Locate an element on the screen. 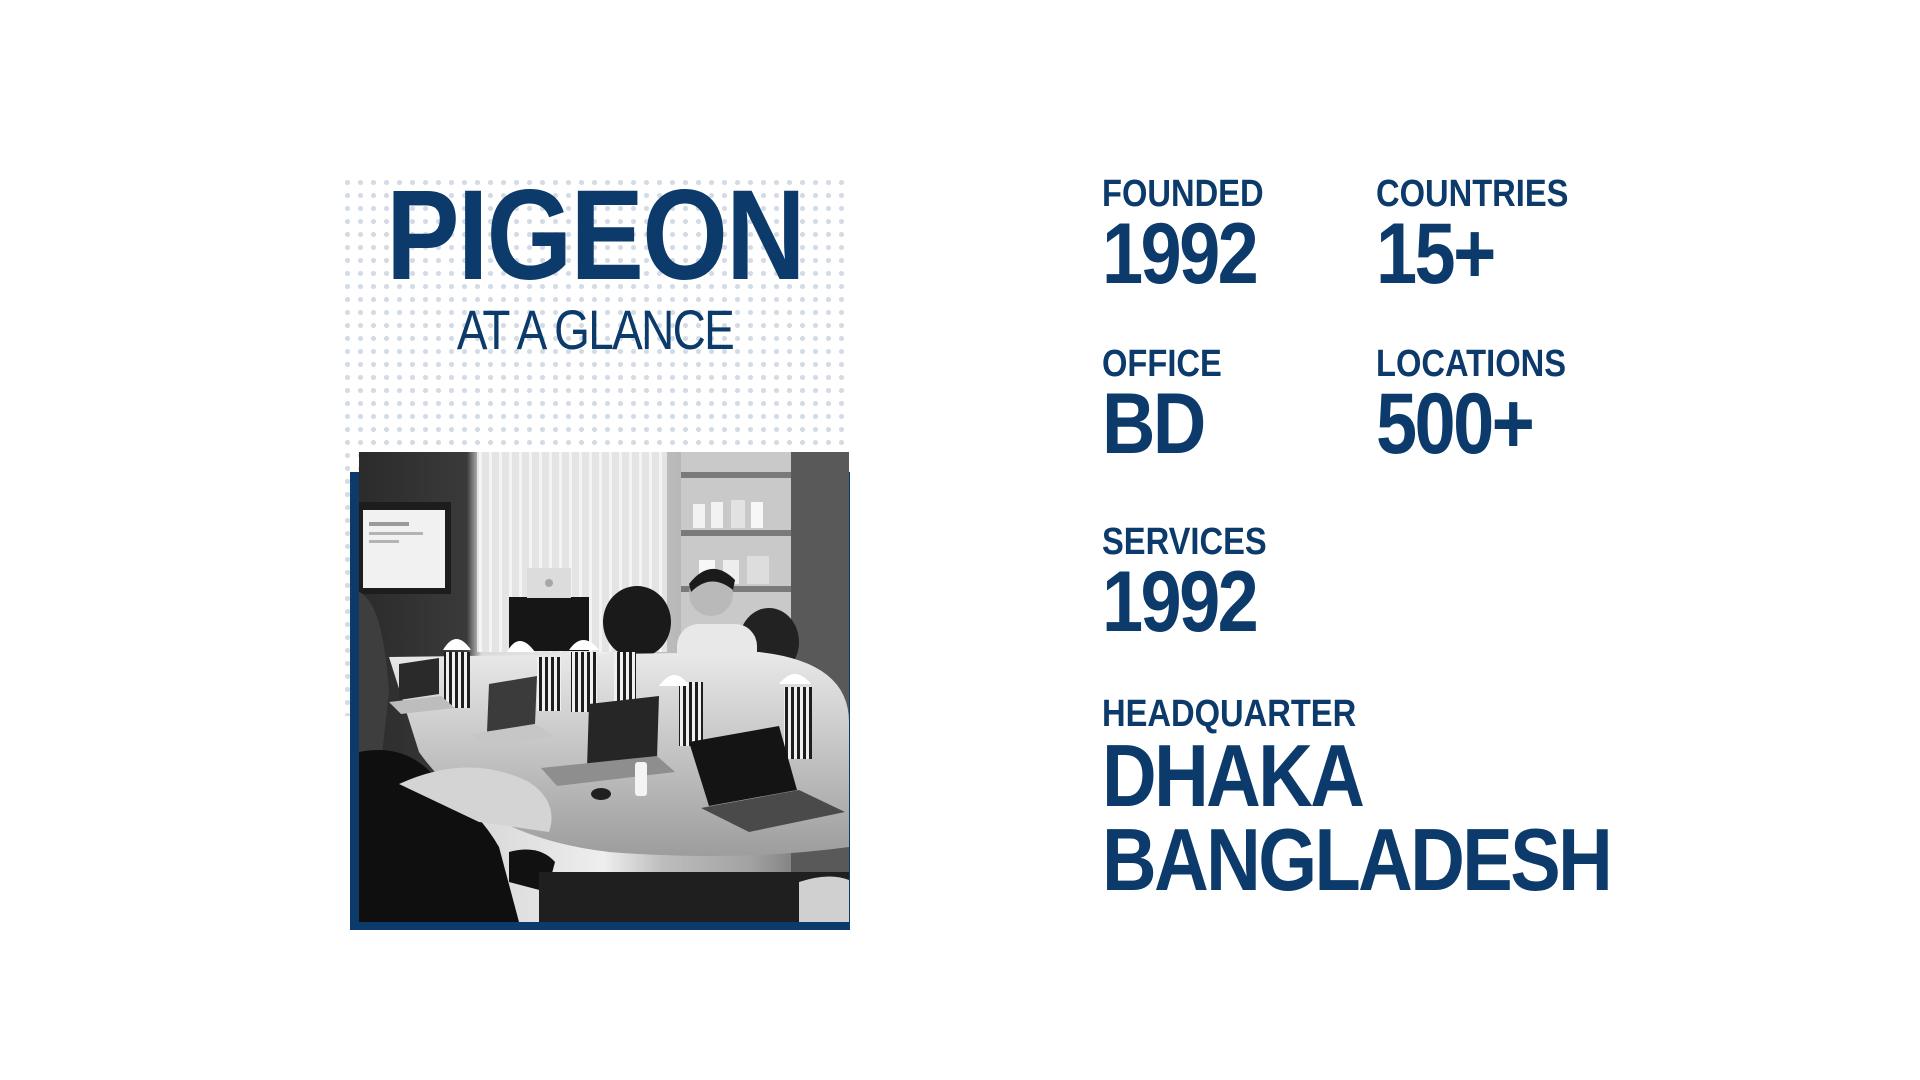 This screenshot has height=1080, width=1920. stat-office: OFFICE BD is located at coordinates (1171, 407).